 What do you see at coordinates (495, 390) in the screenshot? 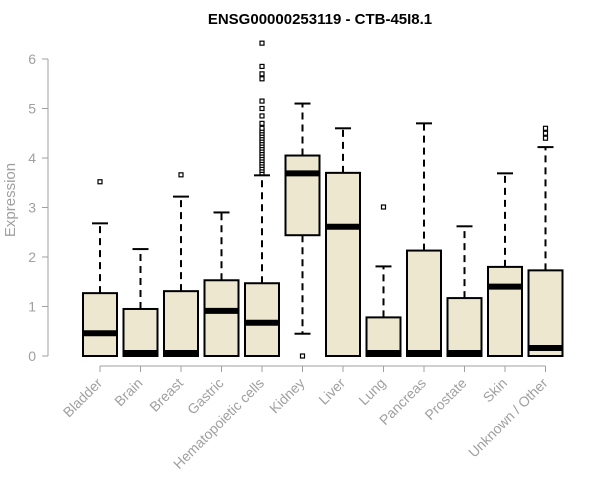
I see `x-tick-label: Skin` at bounding box center [495, 390].